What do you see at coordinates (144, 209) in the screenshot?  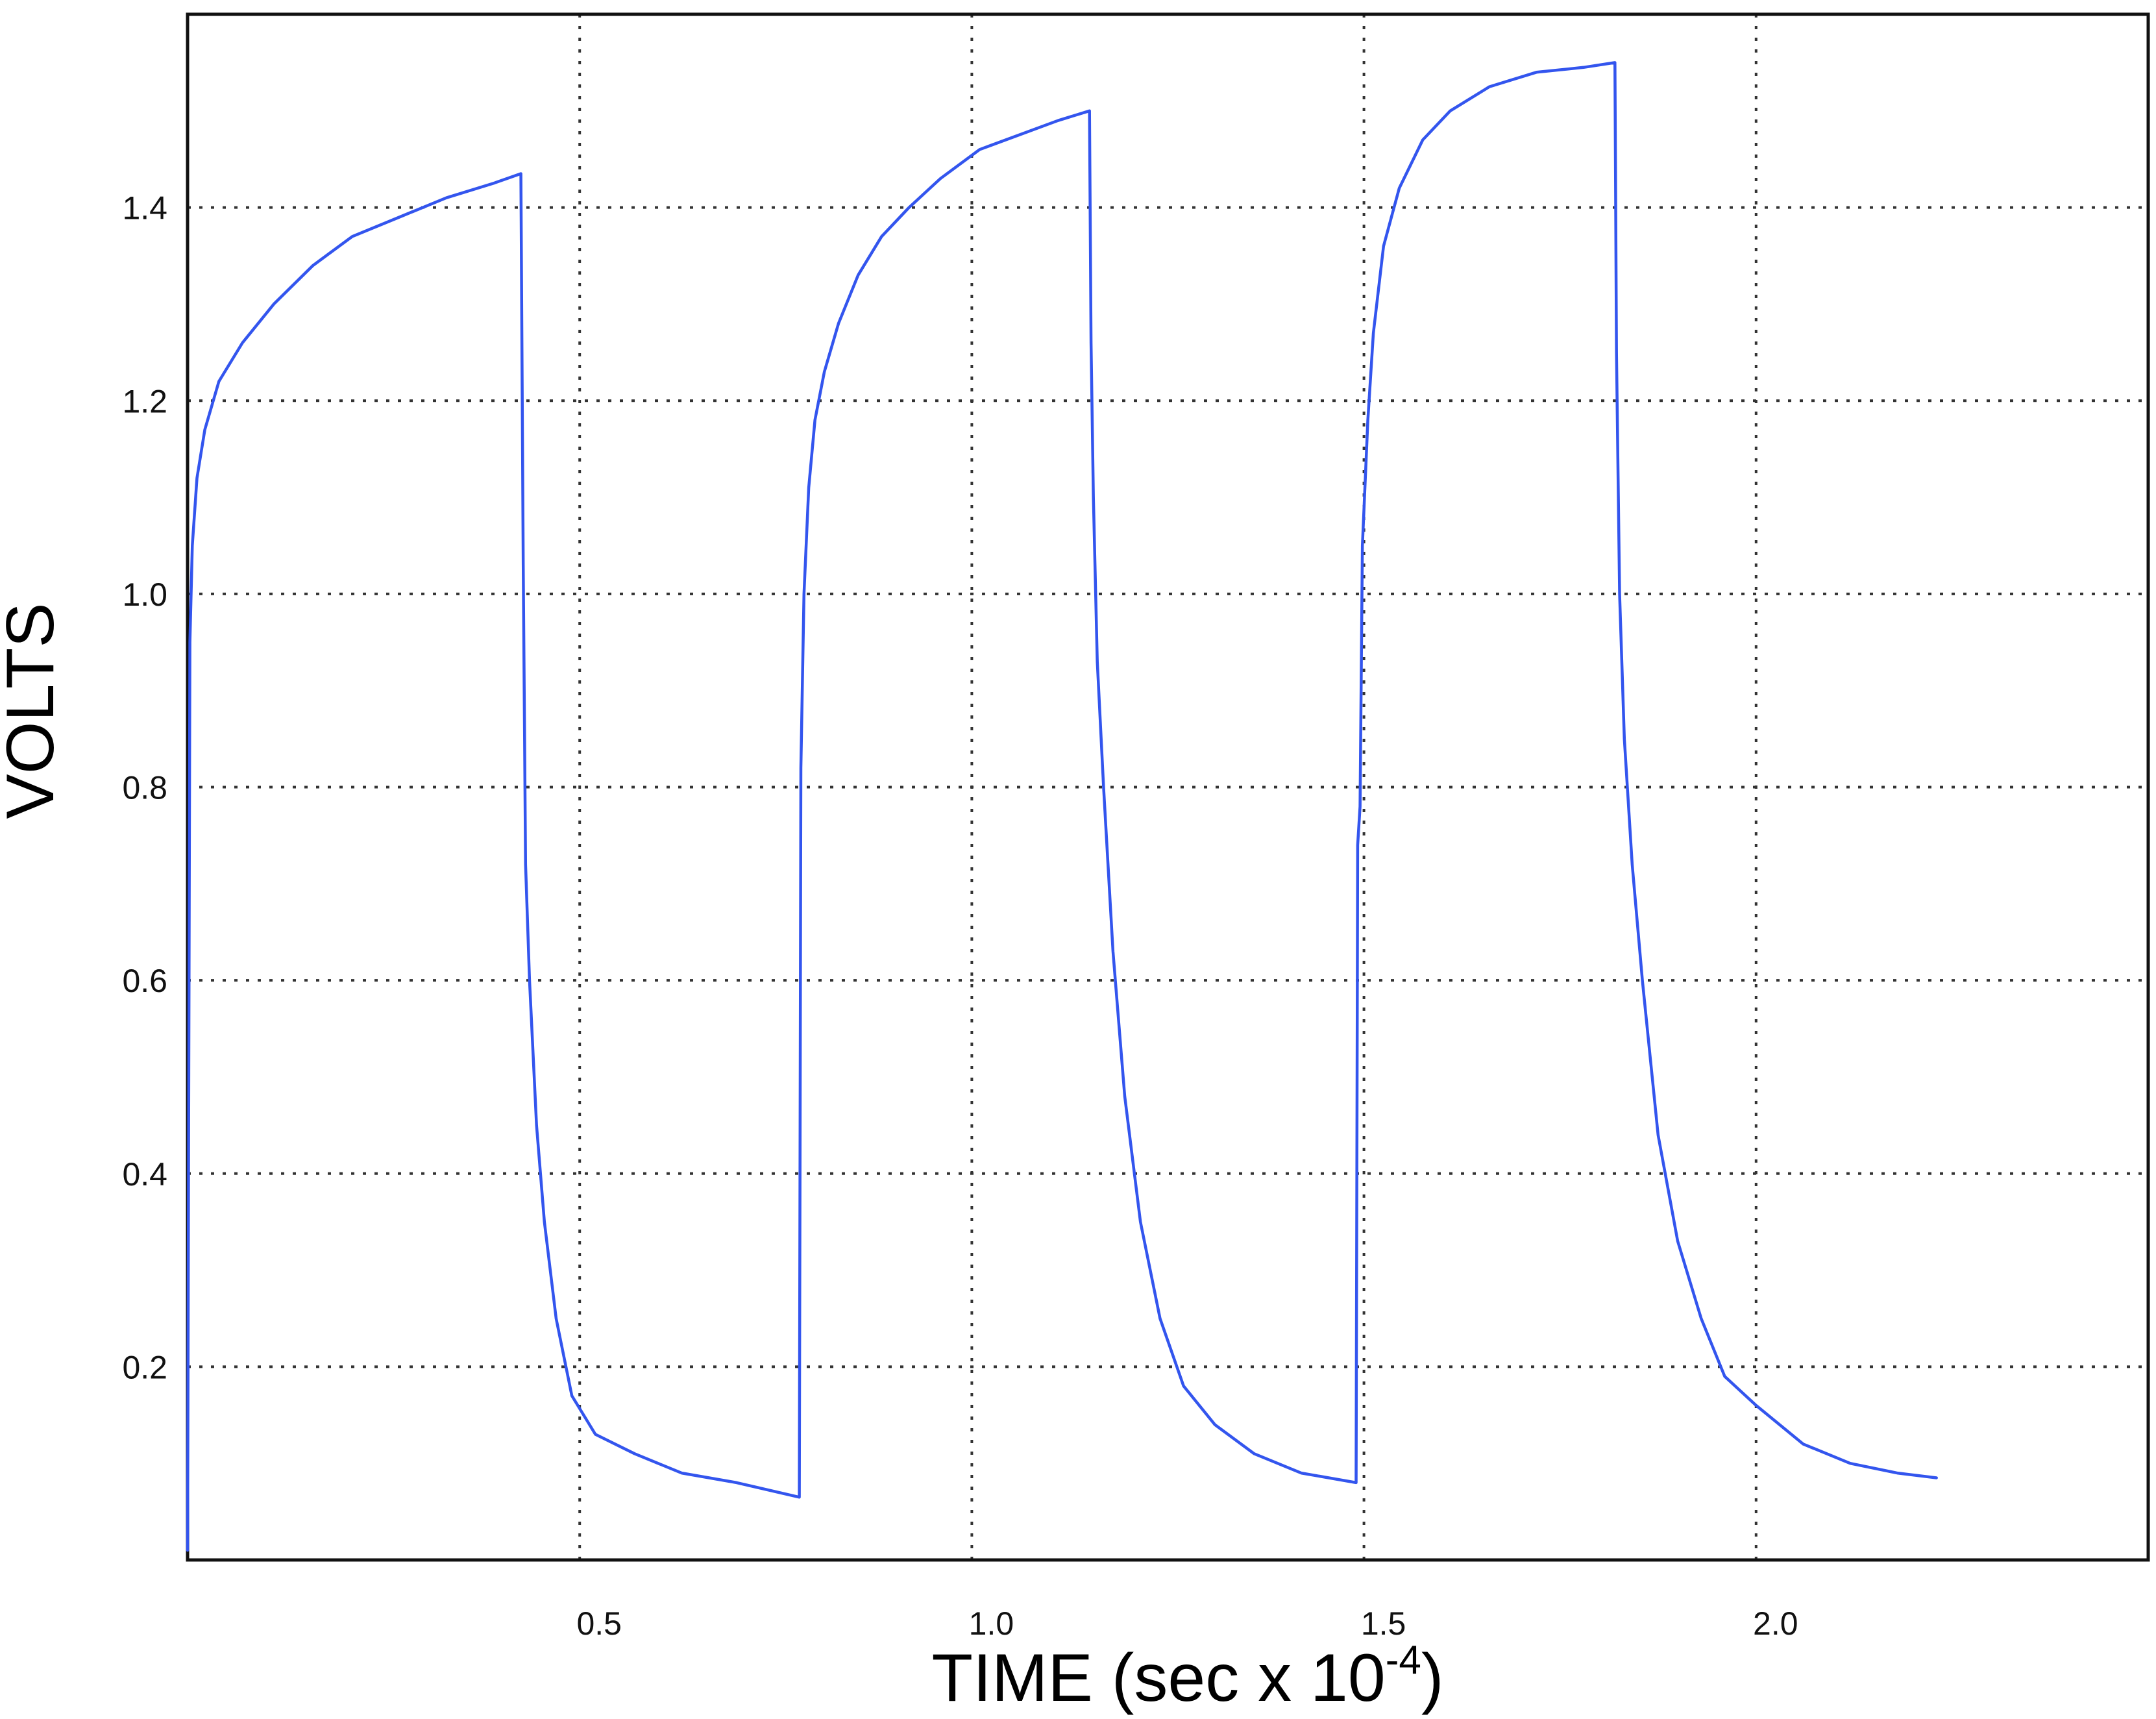 I see `y-tick-label: 1.4` at bounding box center [144, 209].